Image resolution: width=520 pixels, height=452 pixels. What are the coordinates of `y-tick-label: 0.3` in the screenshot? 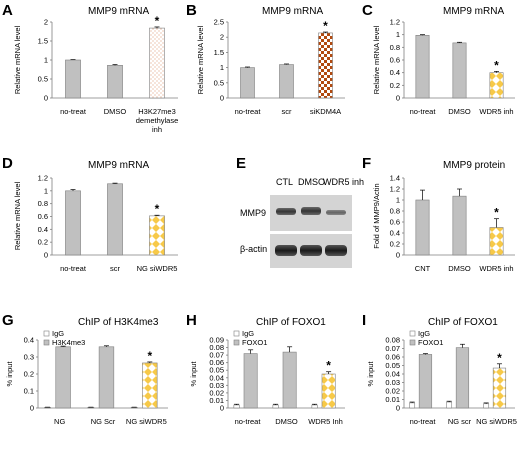 It's located at (29, 357).